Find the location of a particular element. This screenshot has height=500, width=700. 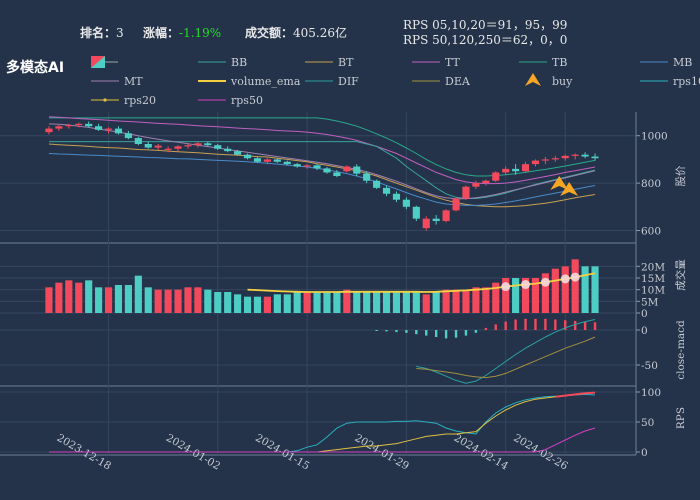

legend-DEA-label: DEA is located at coordinates (458, 81).